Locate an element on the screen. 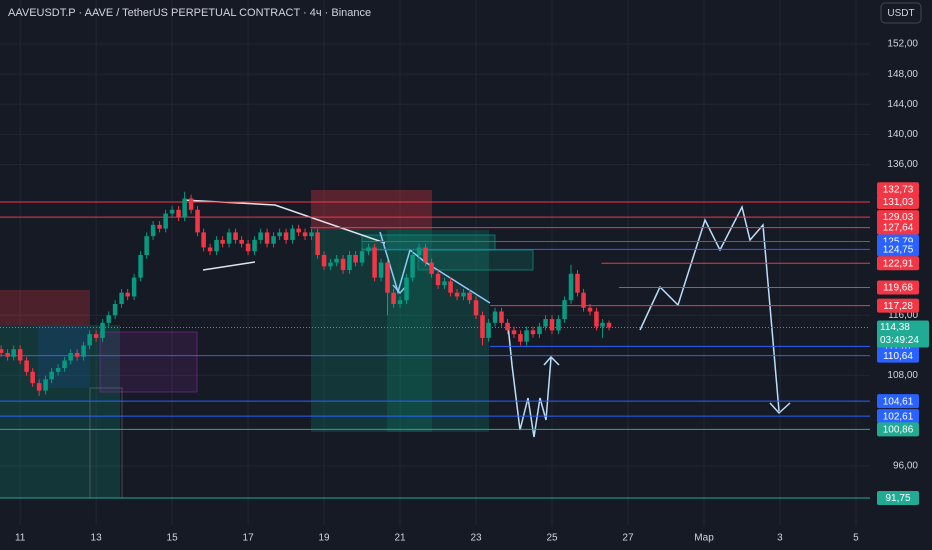  level-label: 129,03 is located at coordinates (898, 217).